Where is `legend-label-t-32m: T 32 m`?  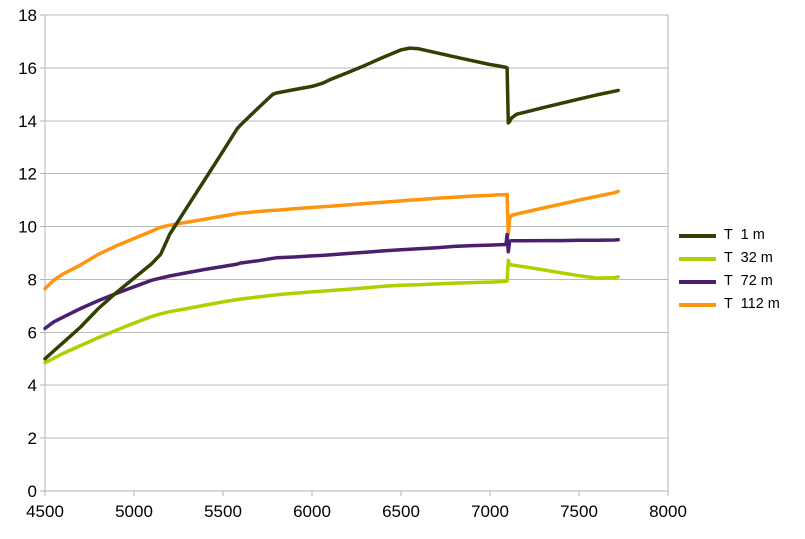 legend-label-t-32m: T 32 m is located at coordinates (748, 258).